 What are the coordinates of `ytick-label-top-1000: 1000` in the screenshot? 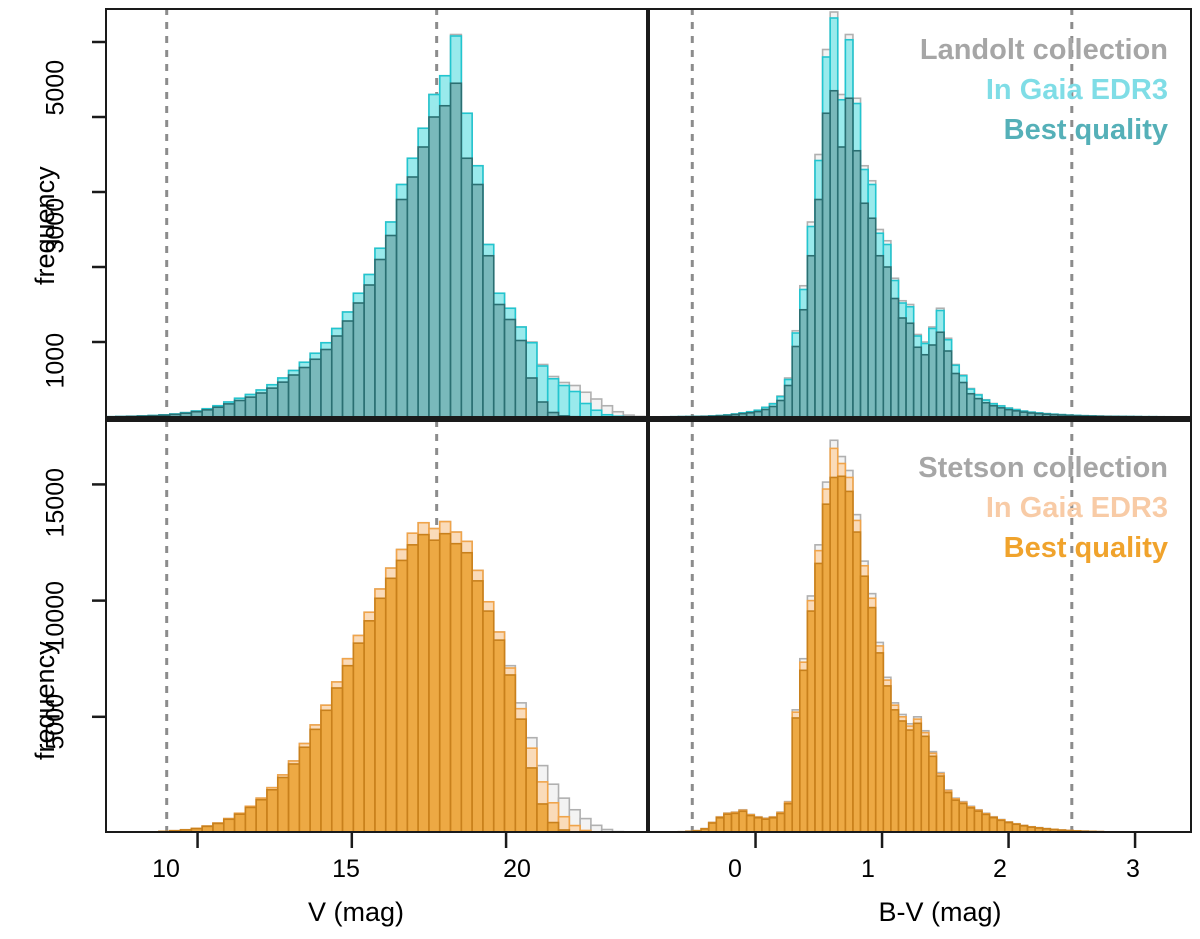 It's located at (55, 360).